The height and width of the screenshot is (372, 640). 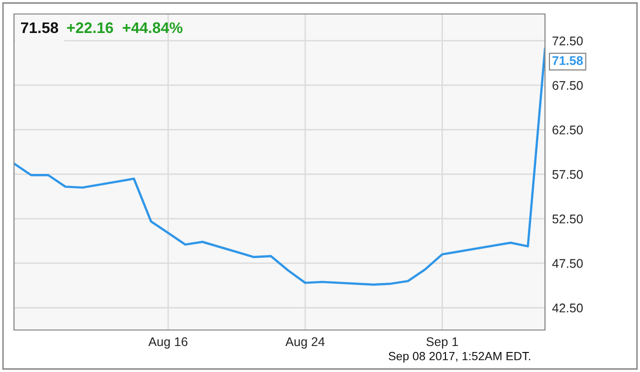 I want to click on annotation: 71.58, so click(x=567, y=61).